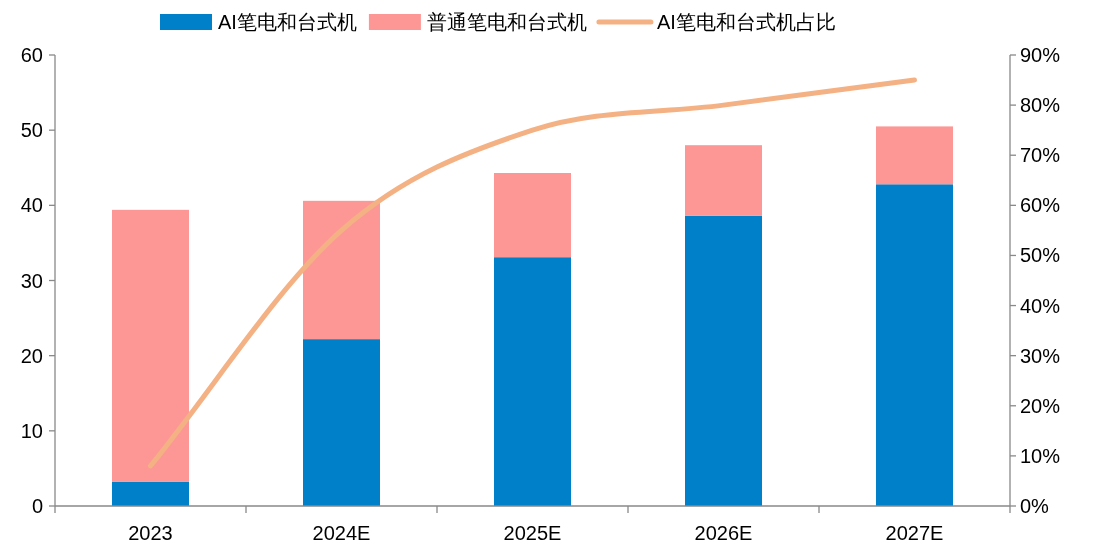  I want to click on legend-label: AI笔电和台式机占比, so click(746, 22).